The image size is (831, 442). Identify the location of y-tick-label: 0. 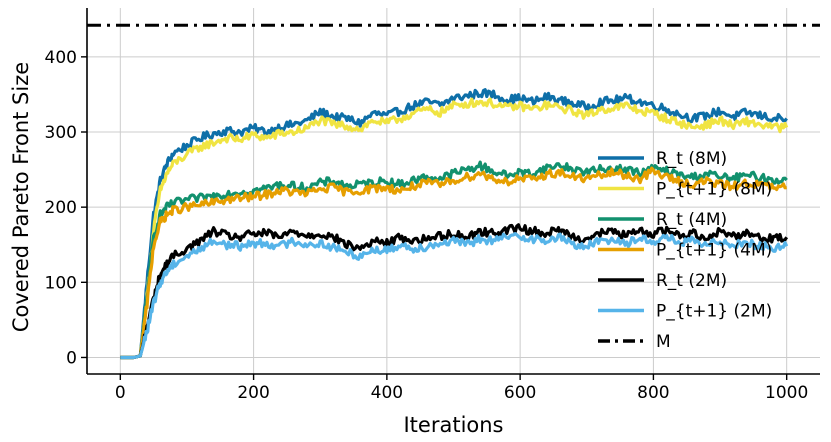
(71, 358).